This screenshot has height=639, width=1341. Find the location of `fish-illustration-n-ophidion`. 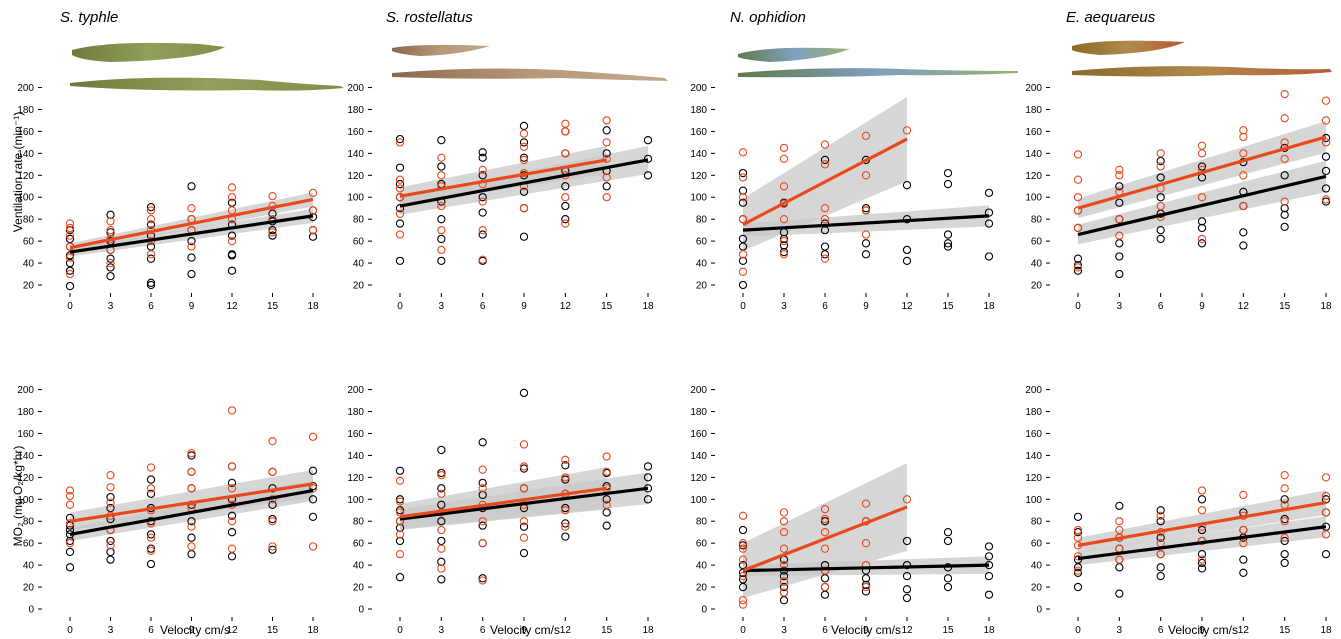

fish-illustration-n-ophidion is located at coordinates (878, 62).